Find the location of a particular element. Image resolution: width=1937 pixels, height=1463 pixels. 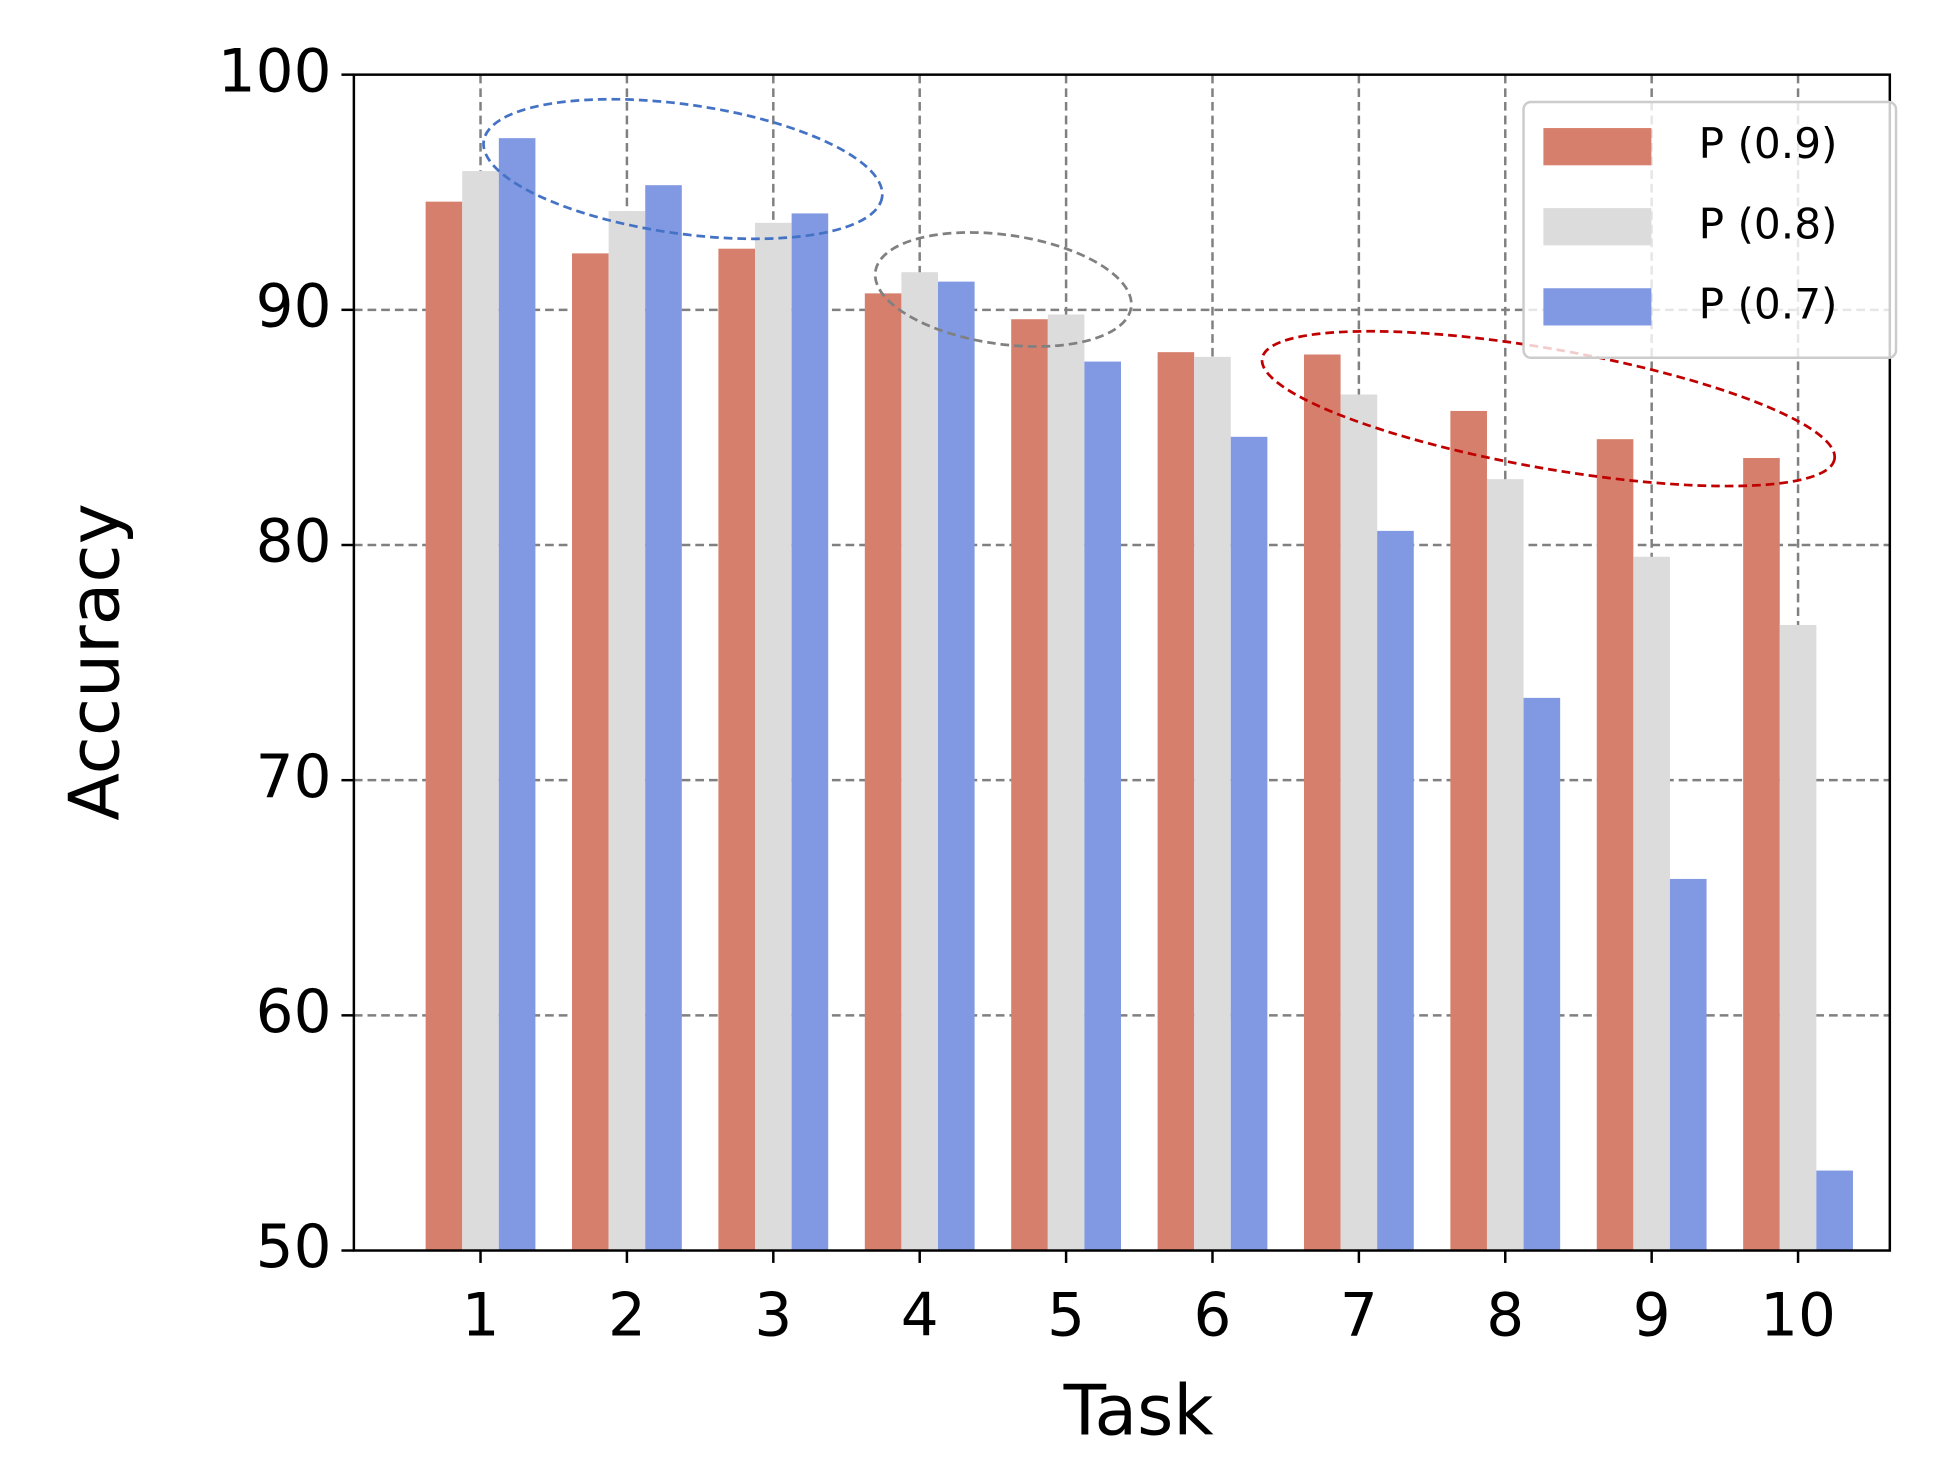

y-tick-label: 60 is located at coordinates (294, 1012).